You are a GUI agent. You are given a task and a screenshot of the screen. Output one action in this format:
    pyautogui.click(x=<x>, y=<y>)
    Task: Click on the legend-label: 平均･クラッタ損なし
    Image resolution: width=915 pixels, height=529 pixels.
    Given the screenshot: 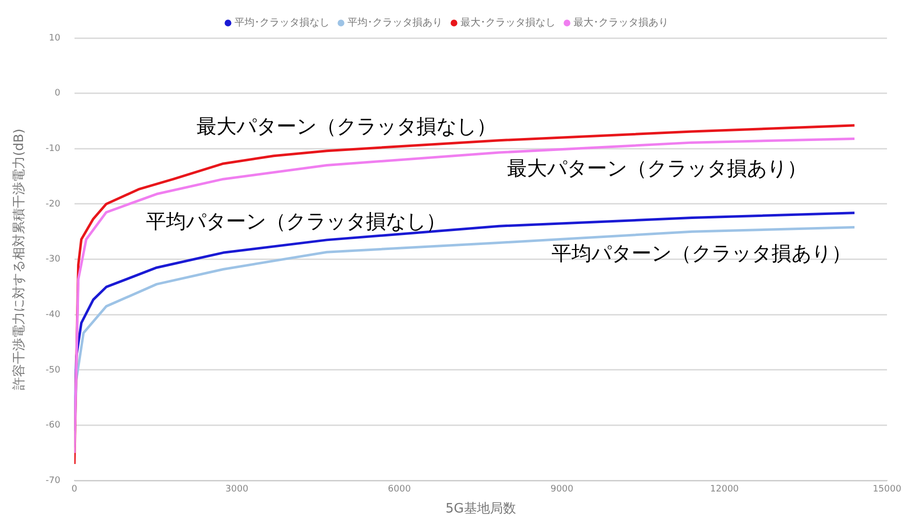 What is the action you would take?
    pyautogui.click(x=282, y=22)
    